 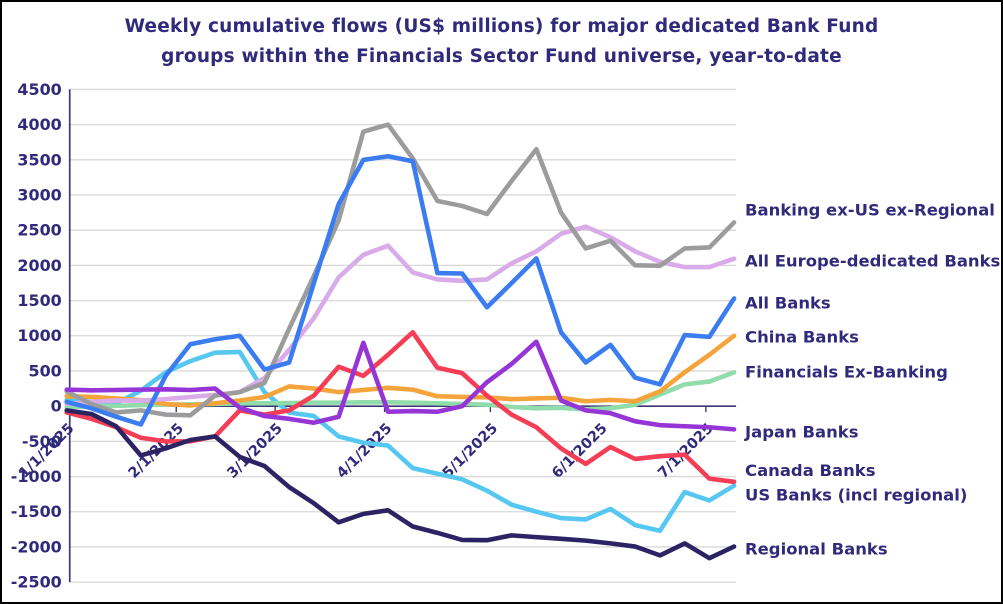 What do you see at coordinates (685, 451) in the screenshot?
I see `x-axis-tick-label: 7/1/2025` at bounding box center [685, 451].